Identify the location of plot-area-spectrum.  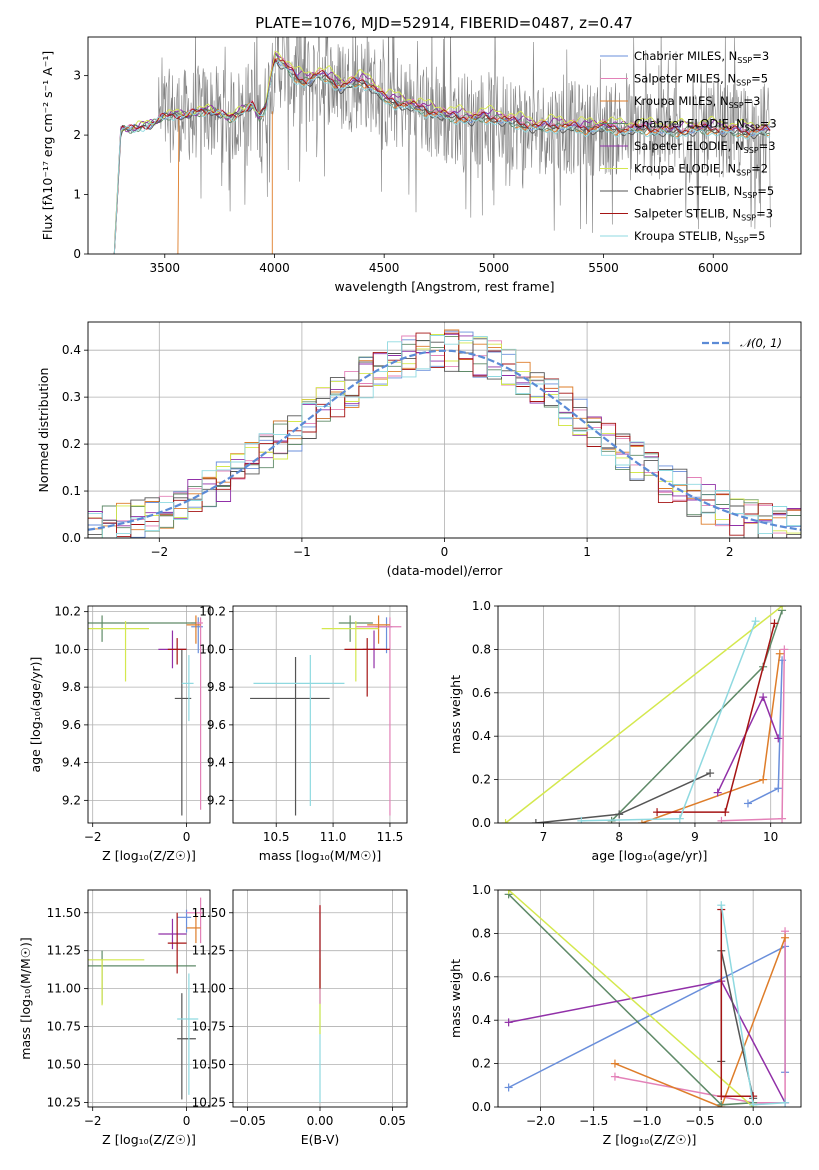
(442, 145).